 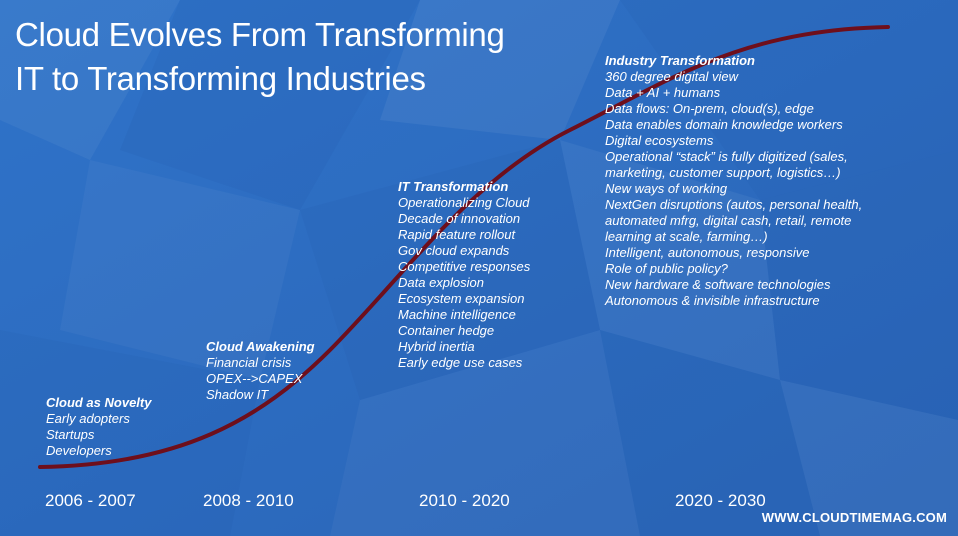 I want to click on stage-item: Data + AI + humans, so click(x=663, y=92).